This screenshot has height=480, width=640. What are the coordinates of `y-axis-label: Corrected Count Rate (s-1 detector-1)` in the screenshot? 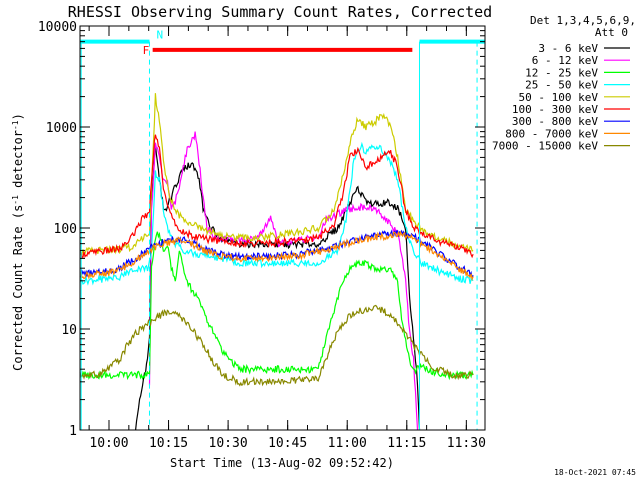 It's located at (18, 242).